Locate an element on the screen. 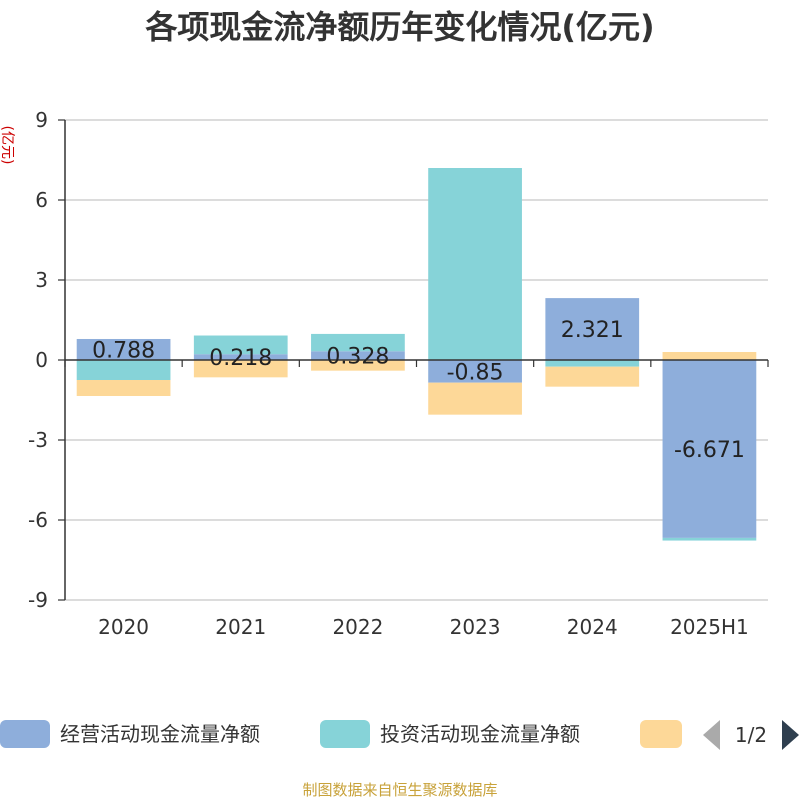 This screenshot has width=800, height=800. legend-swatch-operating is located at coordinates (25, 734).